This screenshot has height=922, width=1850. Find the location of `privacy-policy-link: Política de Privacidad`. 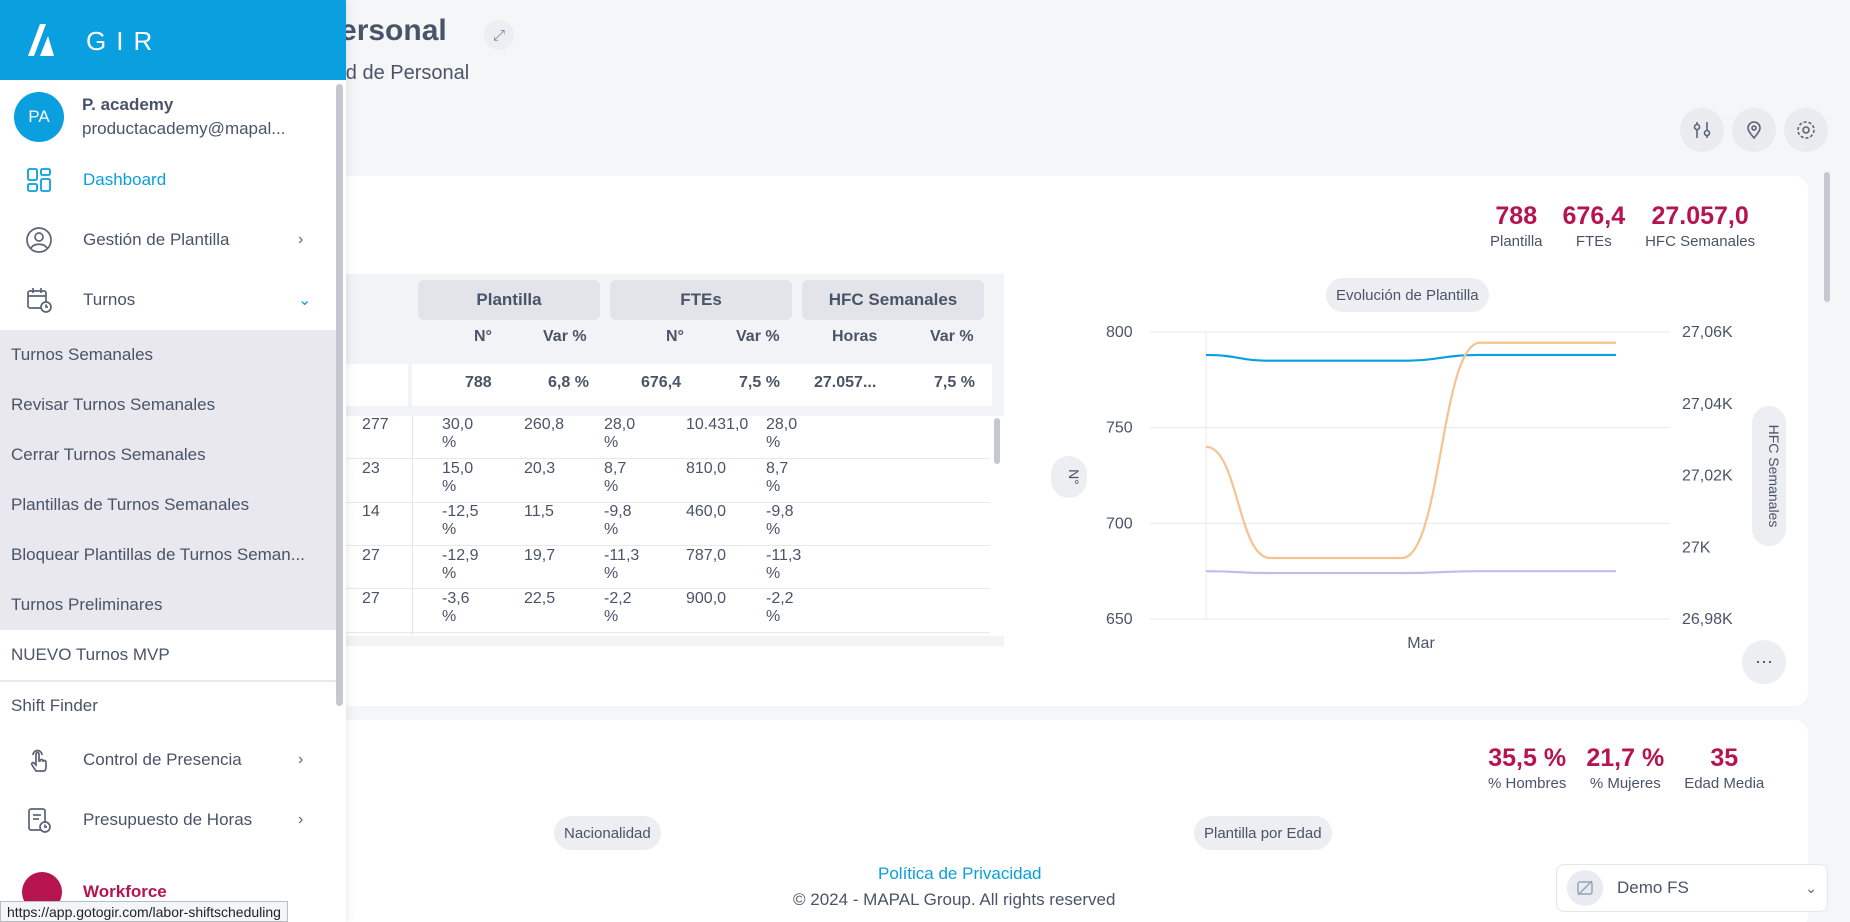

privacy-policy-link: Política de Privacidad is located at coordinates (960, 873).